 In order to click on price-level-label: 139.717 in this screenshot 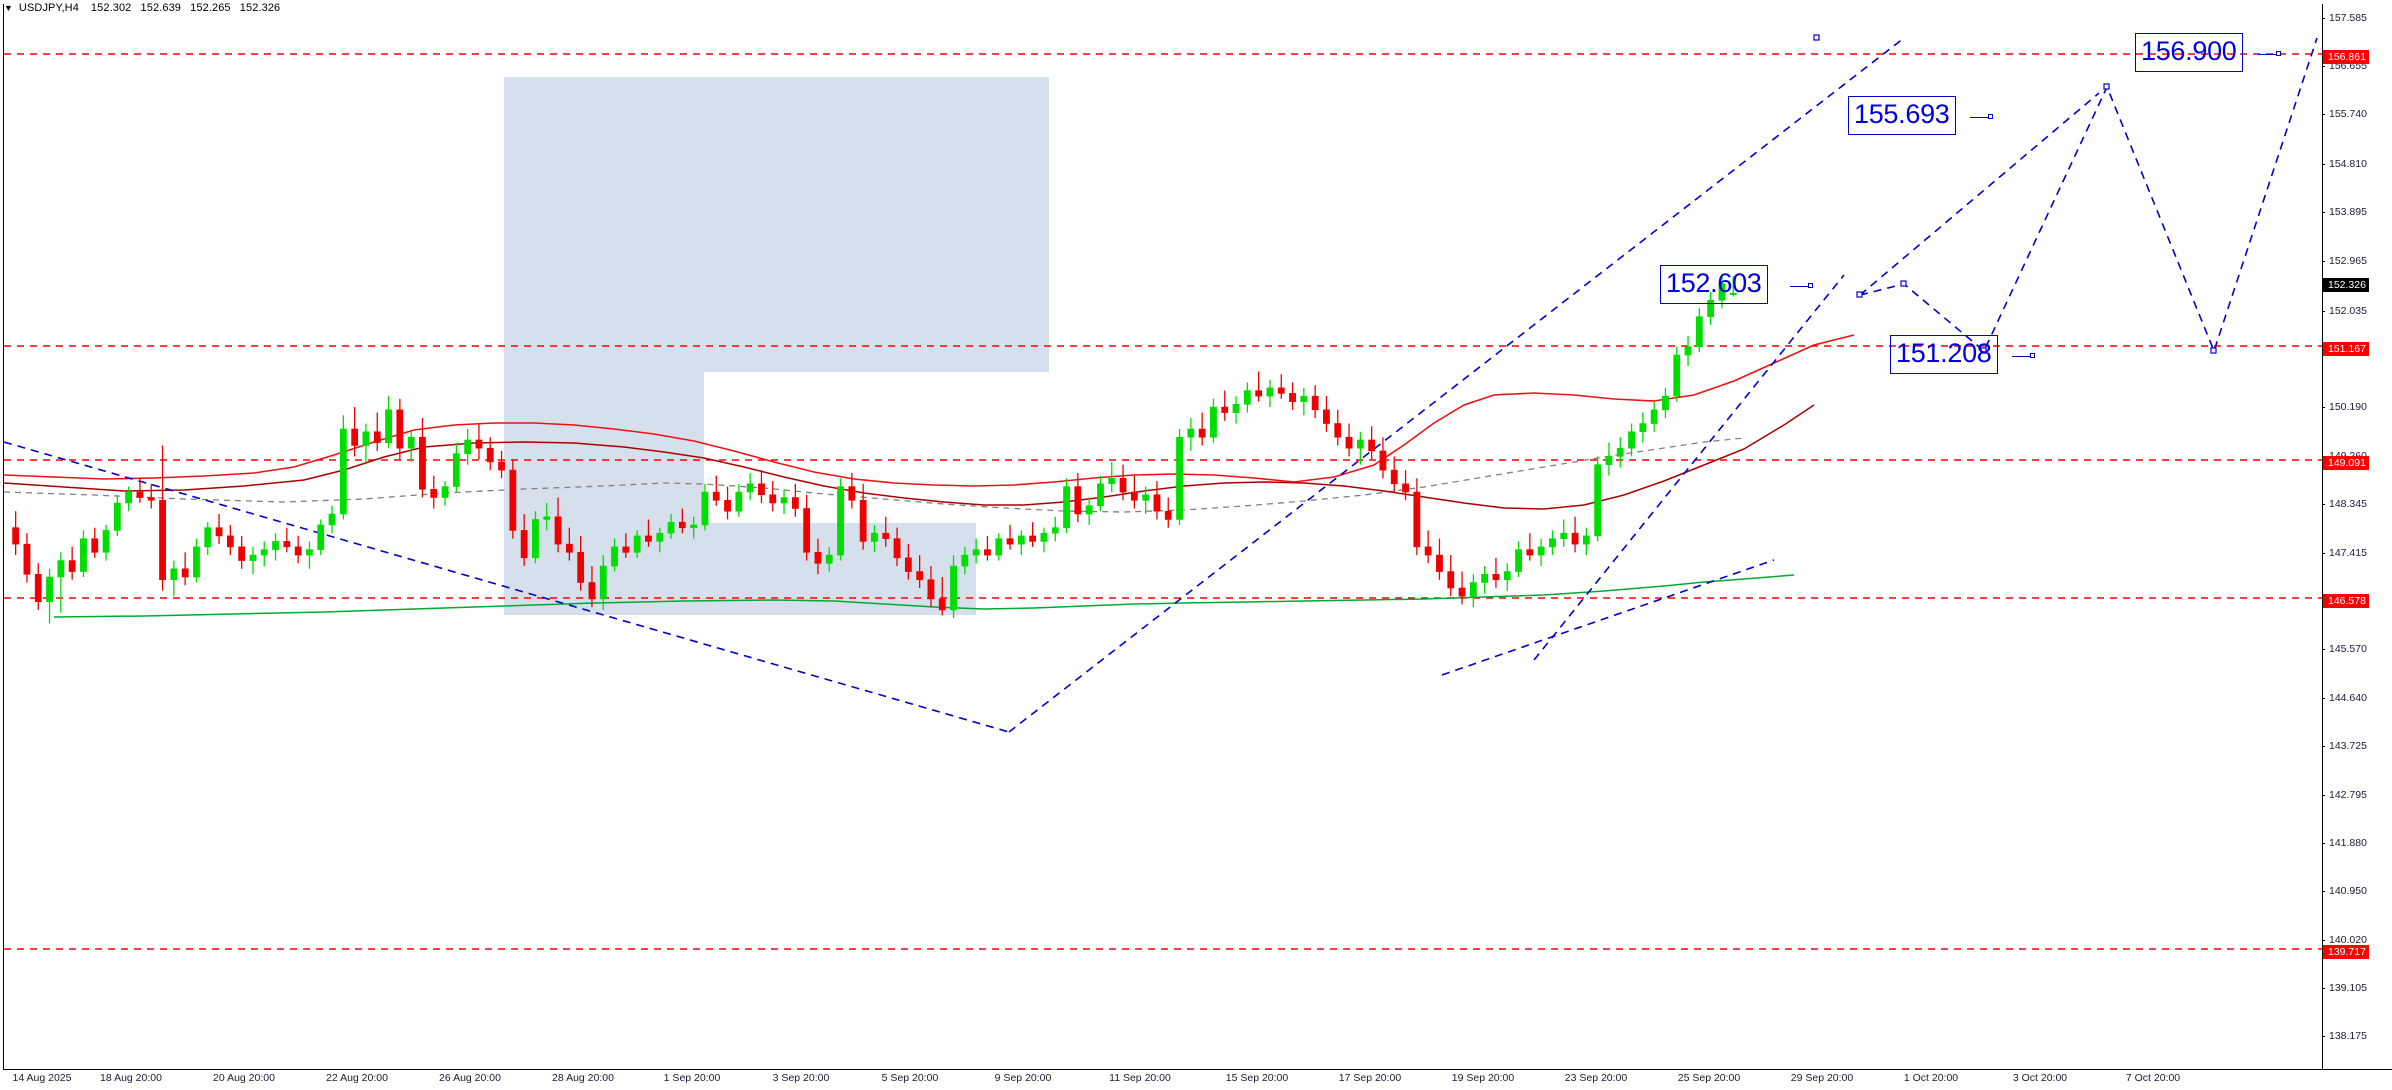, I will do `click(2346, 952)`.